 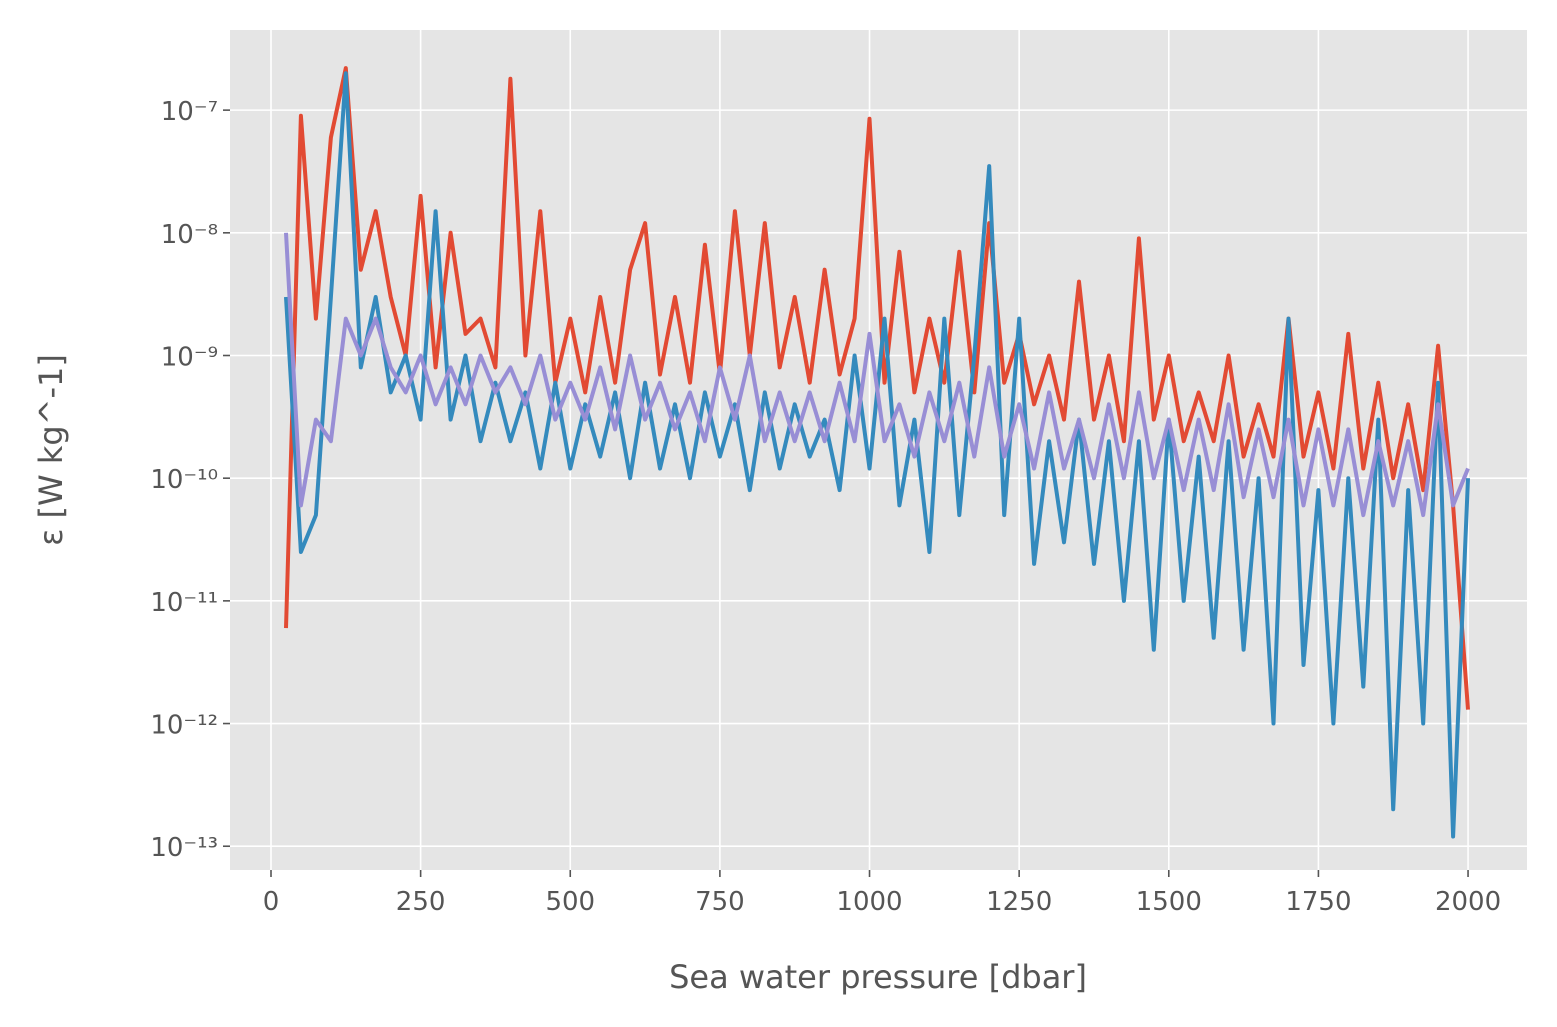 I want to click on y-tick-label: 10⁻⁸, so click(x=189, y=235).